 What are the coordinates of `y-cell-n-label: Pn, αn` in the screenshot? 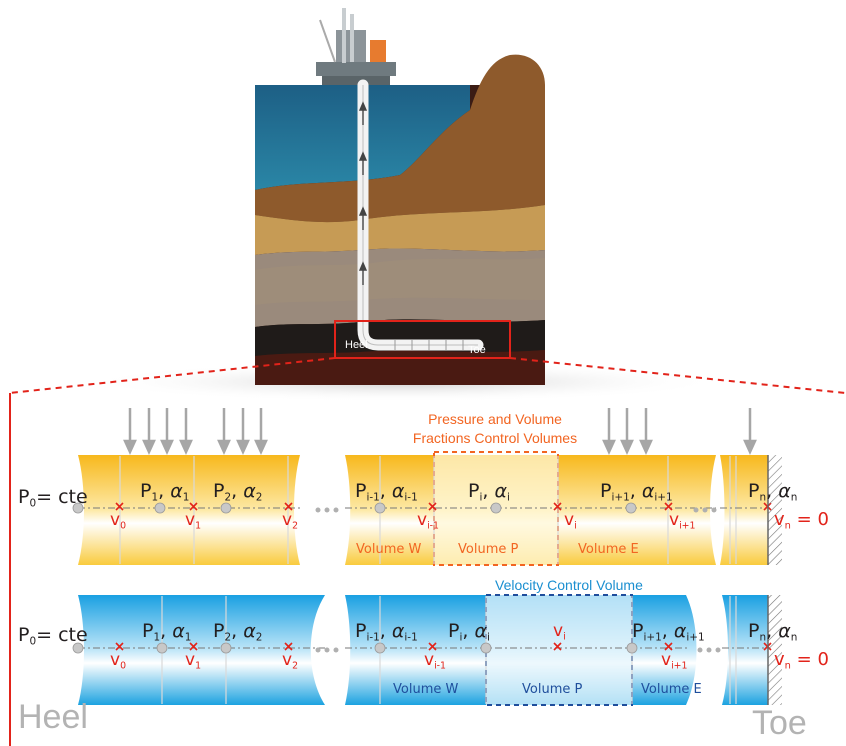 It's located at (773, 492).